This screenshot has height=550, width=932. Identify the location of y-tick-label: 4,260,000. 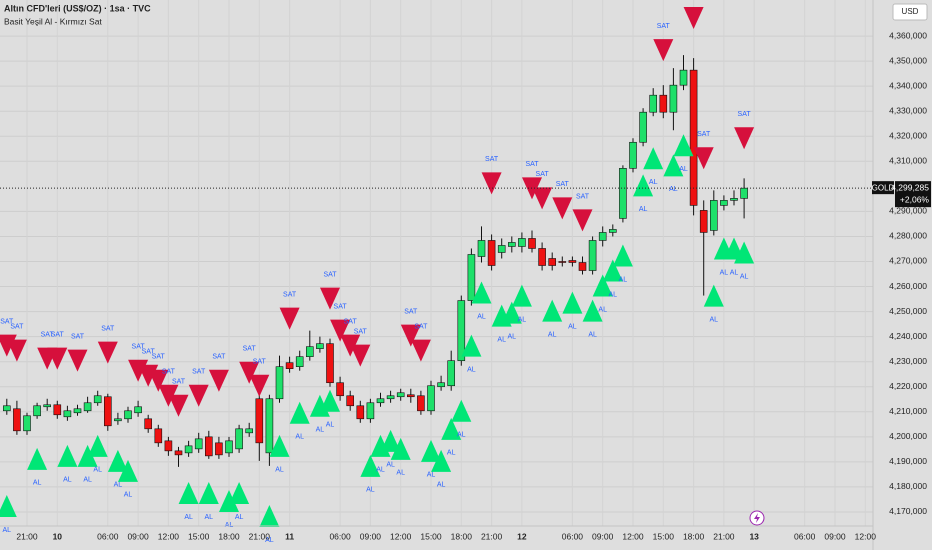
(908, 286).